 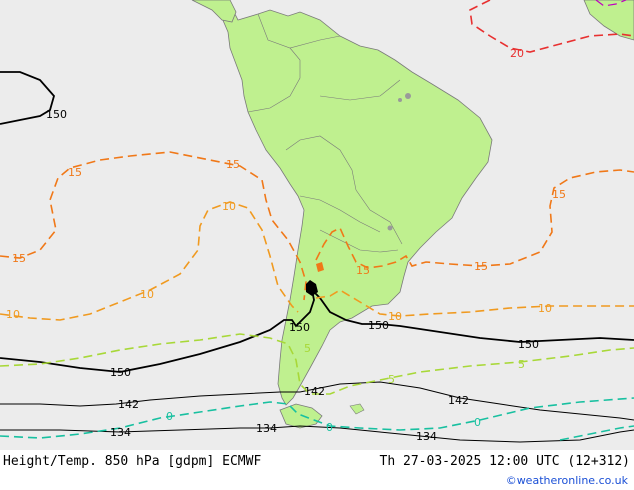 I want to click on label-t15-f: 15, so click(x=559, y=194).